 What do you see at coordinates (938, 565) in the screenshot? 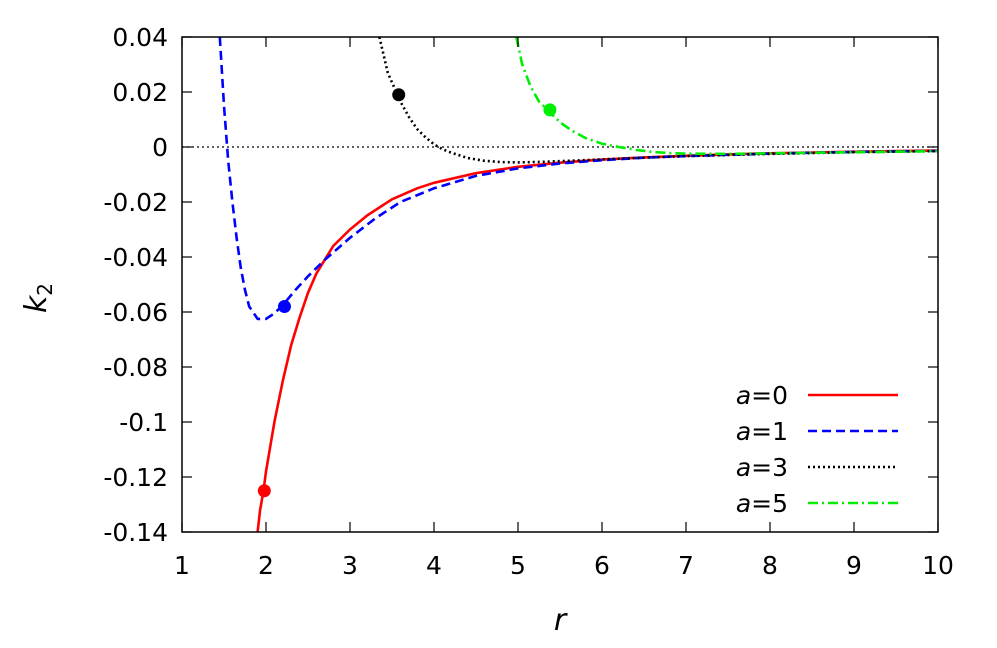
I see `x-tick-label: 10` at bounding box center [938, 565].